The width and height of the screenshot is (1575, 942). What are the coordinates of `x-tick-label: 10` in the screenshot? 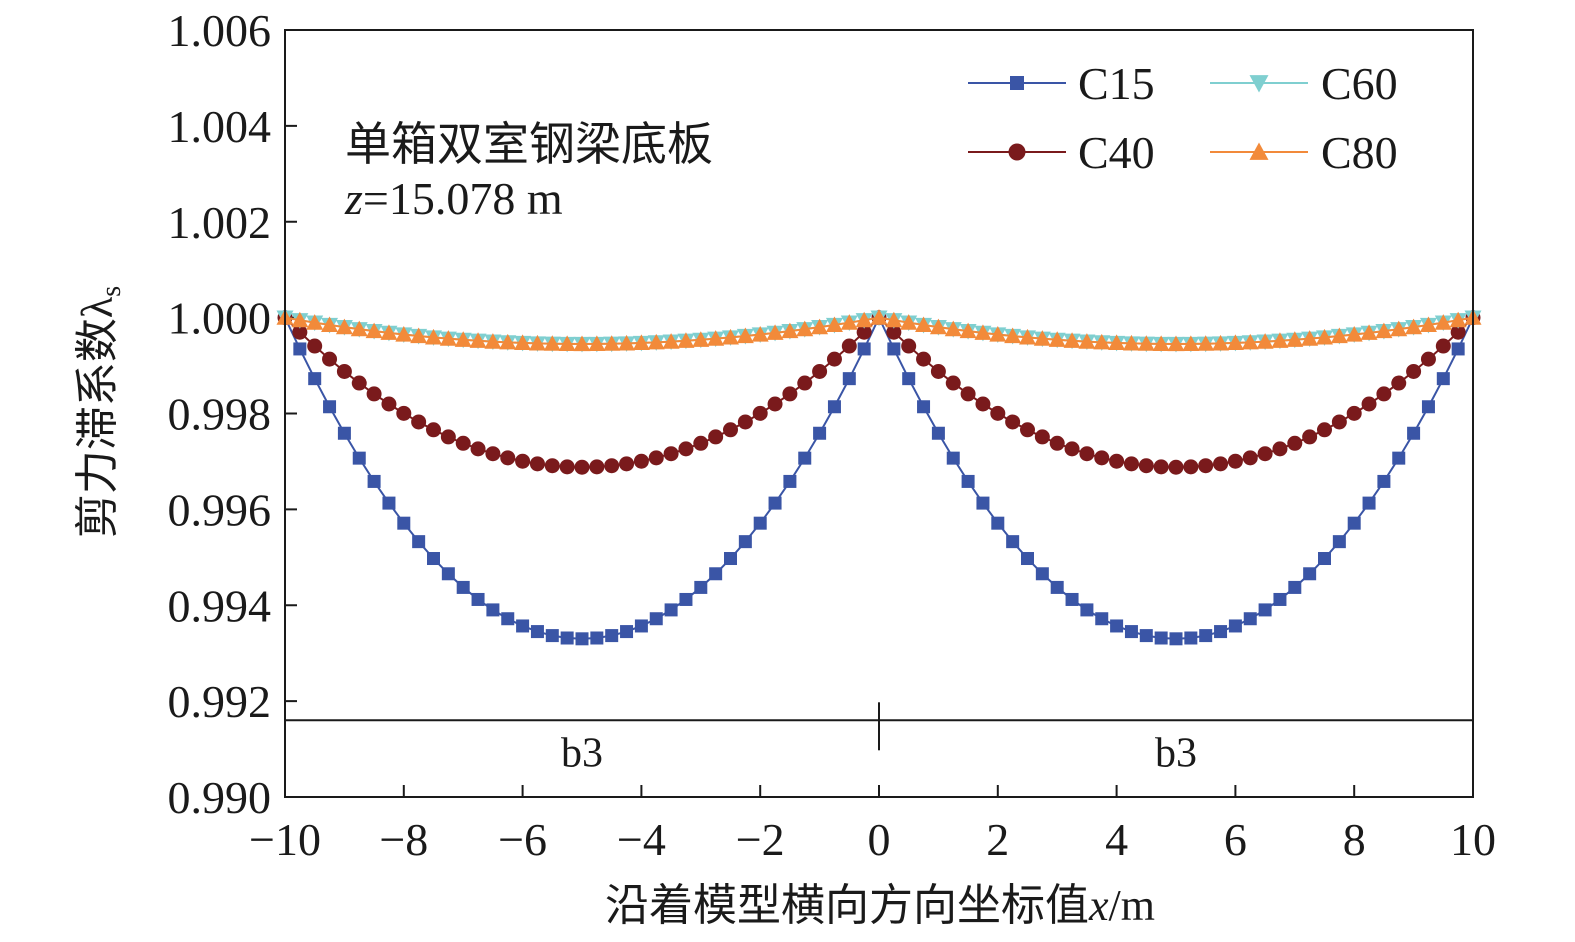 It's located at (1473, 839).